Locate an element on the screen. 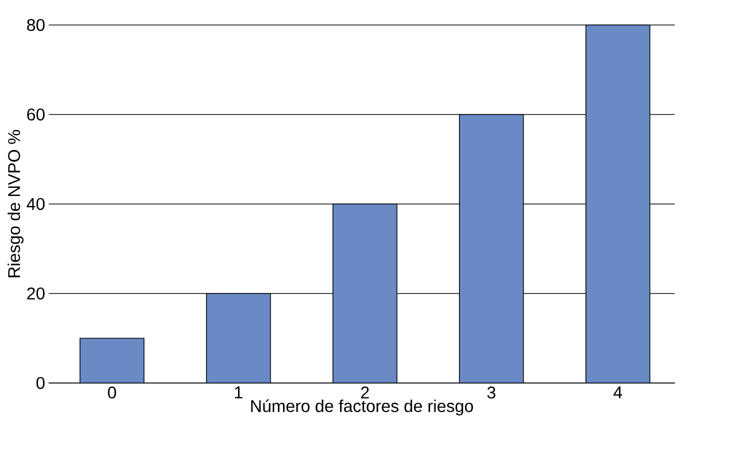  x-tick-label: 1 is located at coordinates (238, 392).